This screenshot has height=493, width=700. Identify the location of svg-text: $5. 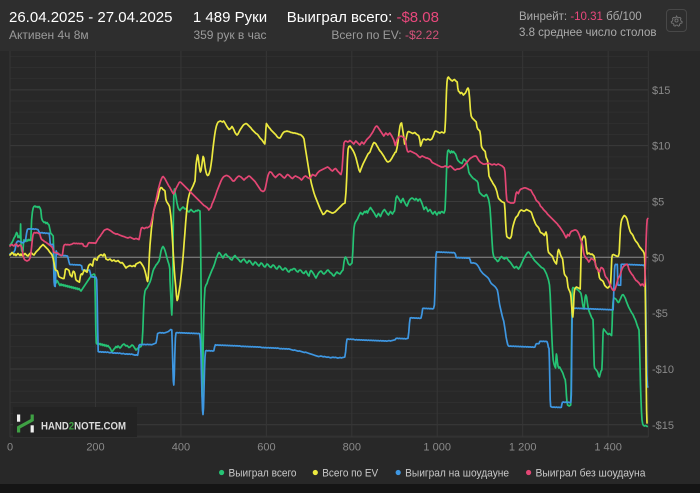
(658, 203).